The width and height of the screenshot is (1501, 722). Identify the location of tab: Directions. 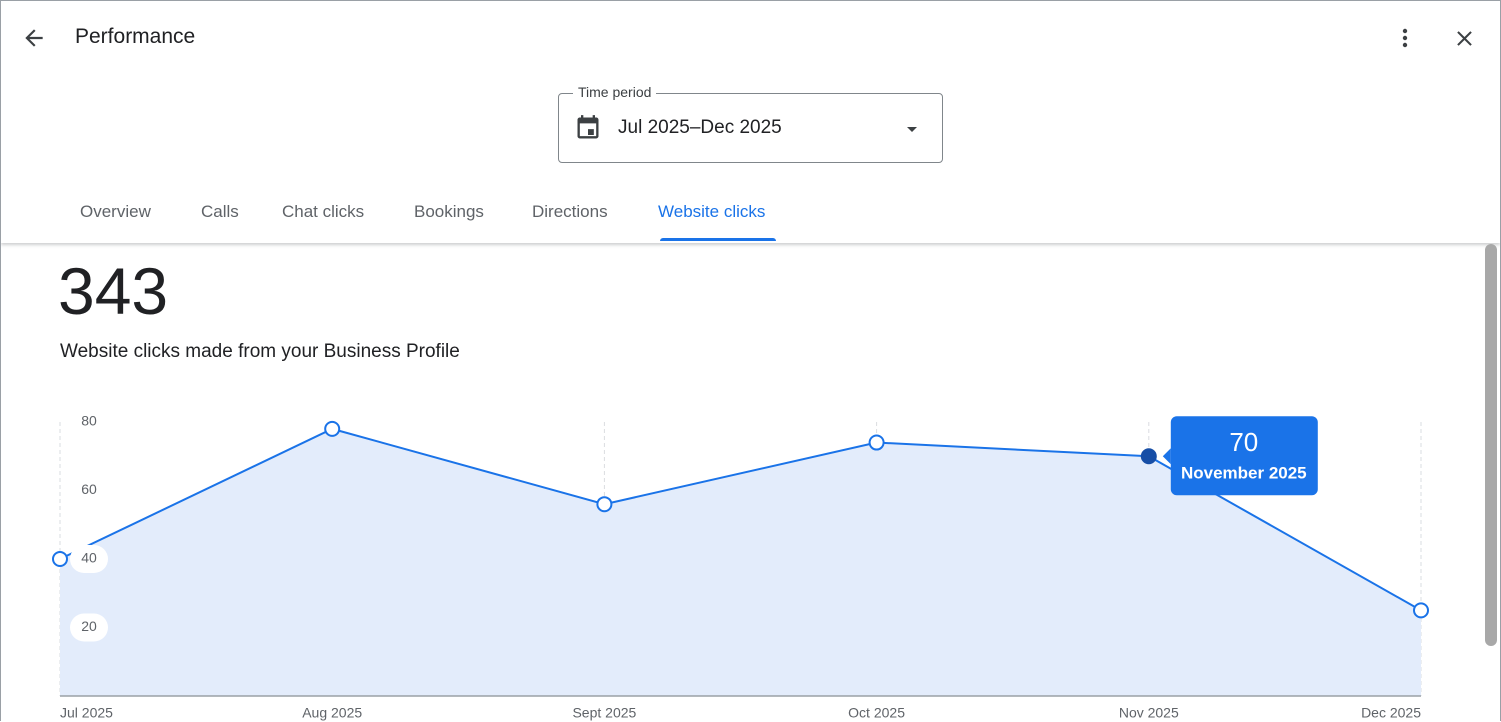
(570, 211).